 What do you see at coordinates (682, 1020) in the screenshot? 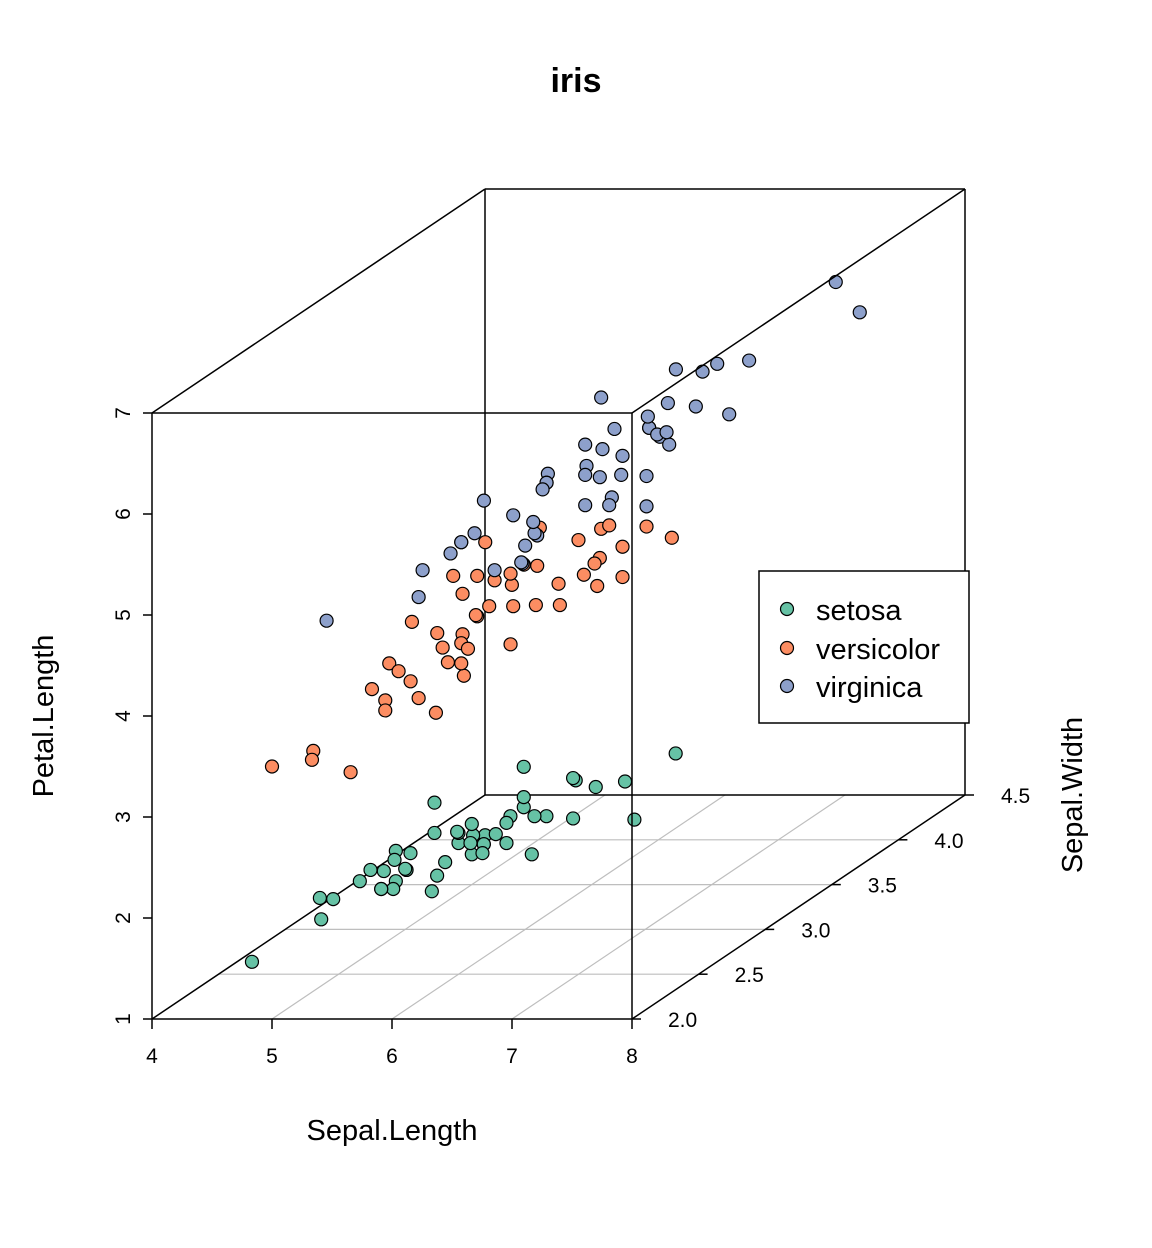
I see `y-tick-label: 2.0` at bounding box center [682, 1020].